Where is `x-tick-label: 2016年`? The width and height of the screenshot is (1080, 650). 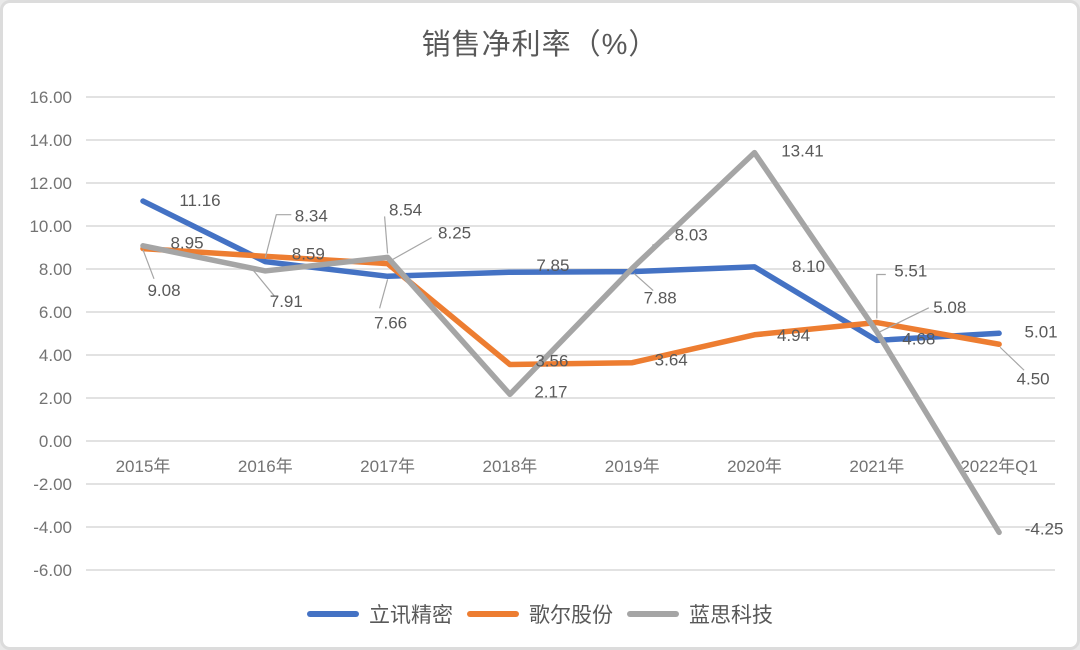
x-tick-label: 2016年 is located at coordinates (265, 466).